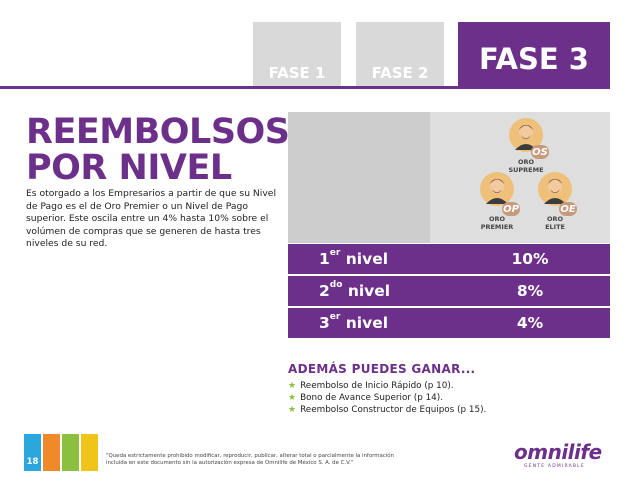  Describe the element at coordinates (555, 227) in the screenshot. I see `rank-label-line: ELITE` at that location.